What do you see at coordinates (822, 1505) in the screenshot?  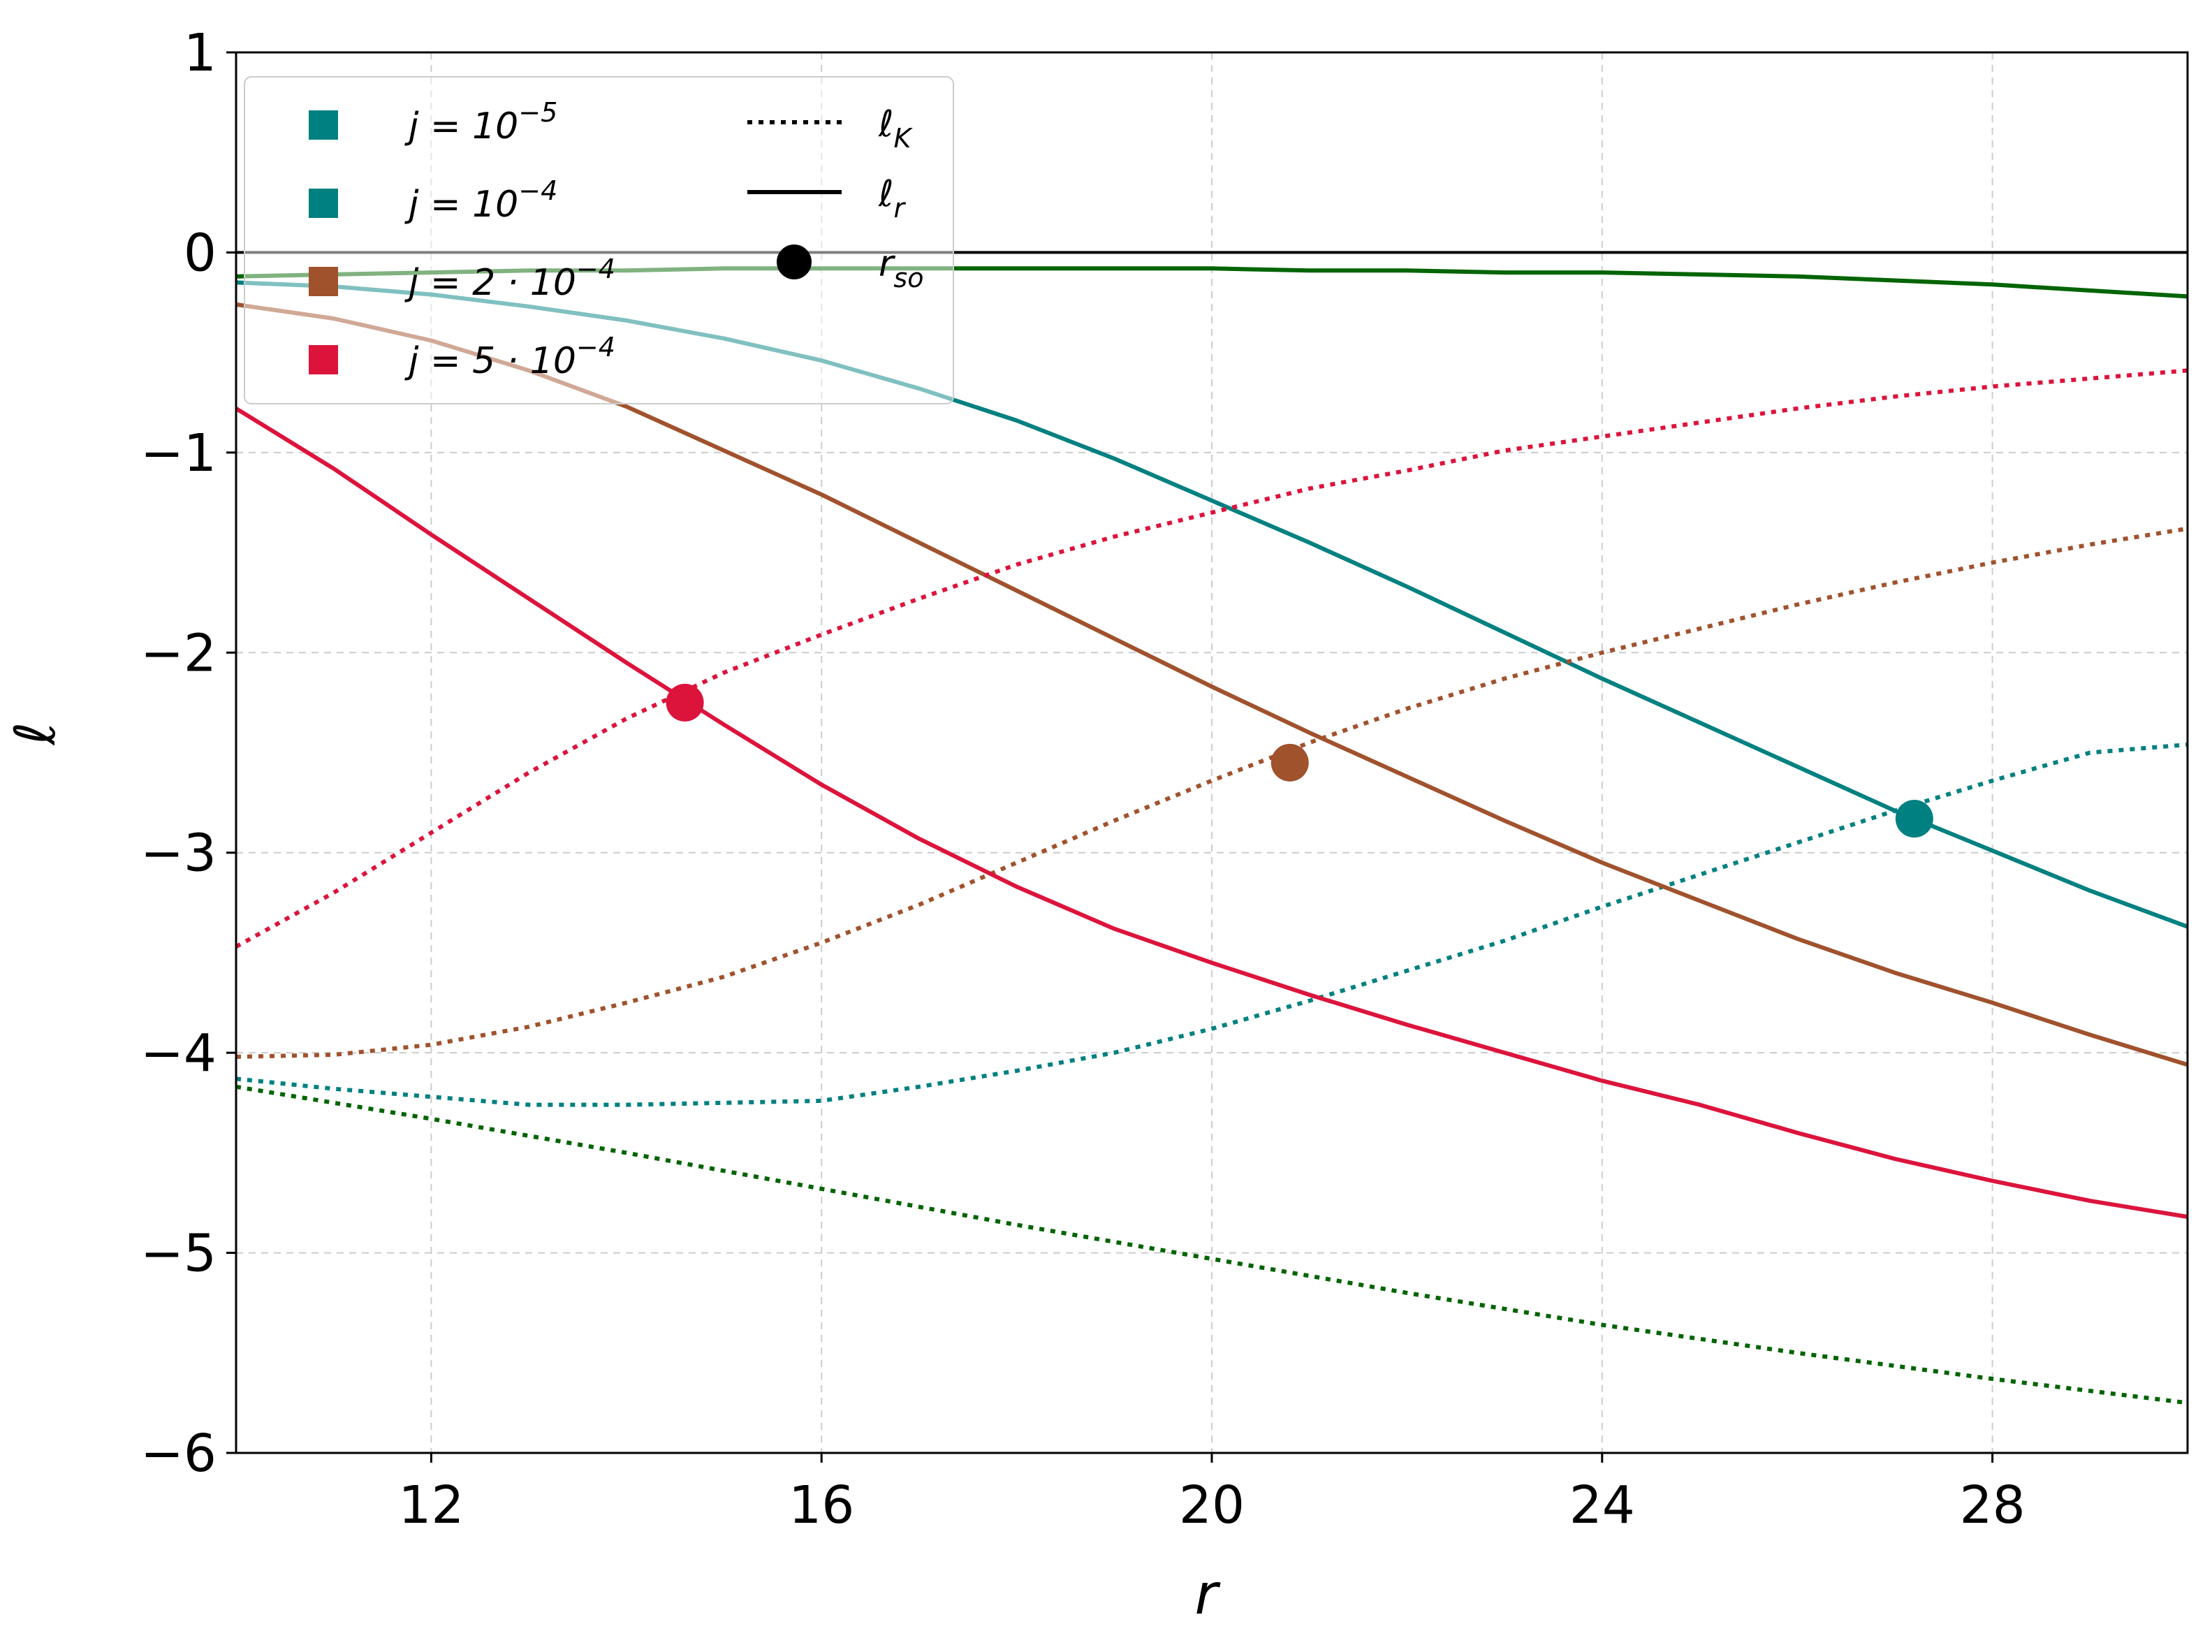 I see `x-tick-label: 16` at bounding box center [822, 1505].